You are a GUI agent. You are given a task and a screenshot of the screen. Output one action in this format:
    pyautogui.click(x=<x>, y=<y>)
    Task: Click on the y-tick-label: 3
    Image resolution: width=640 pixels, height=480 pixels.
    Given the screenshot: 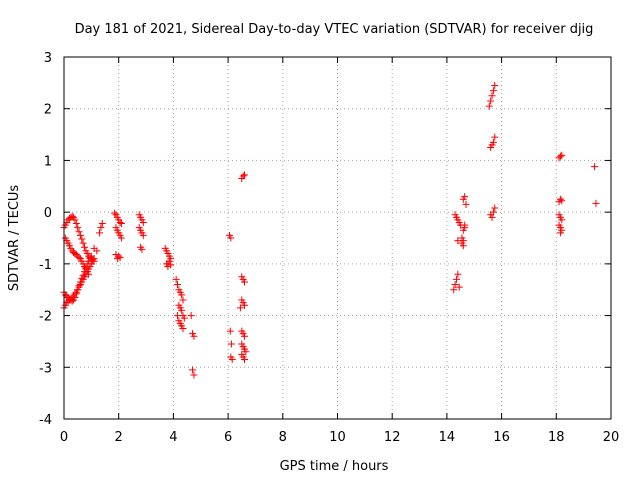 What is the action you would take?
    pyautogui.click(x=48, y=58)
    